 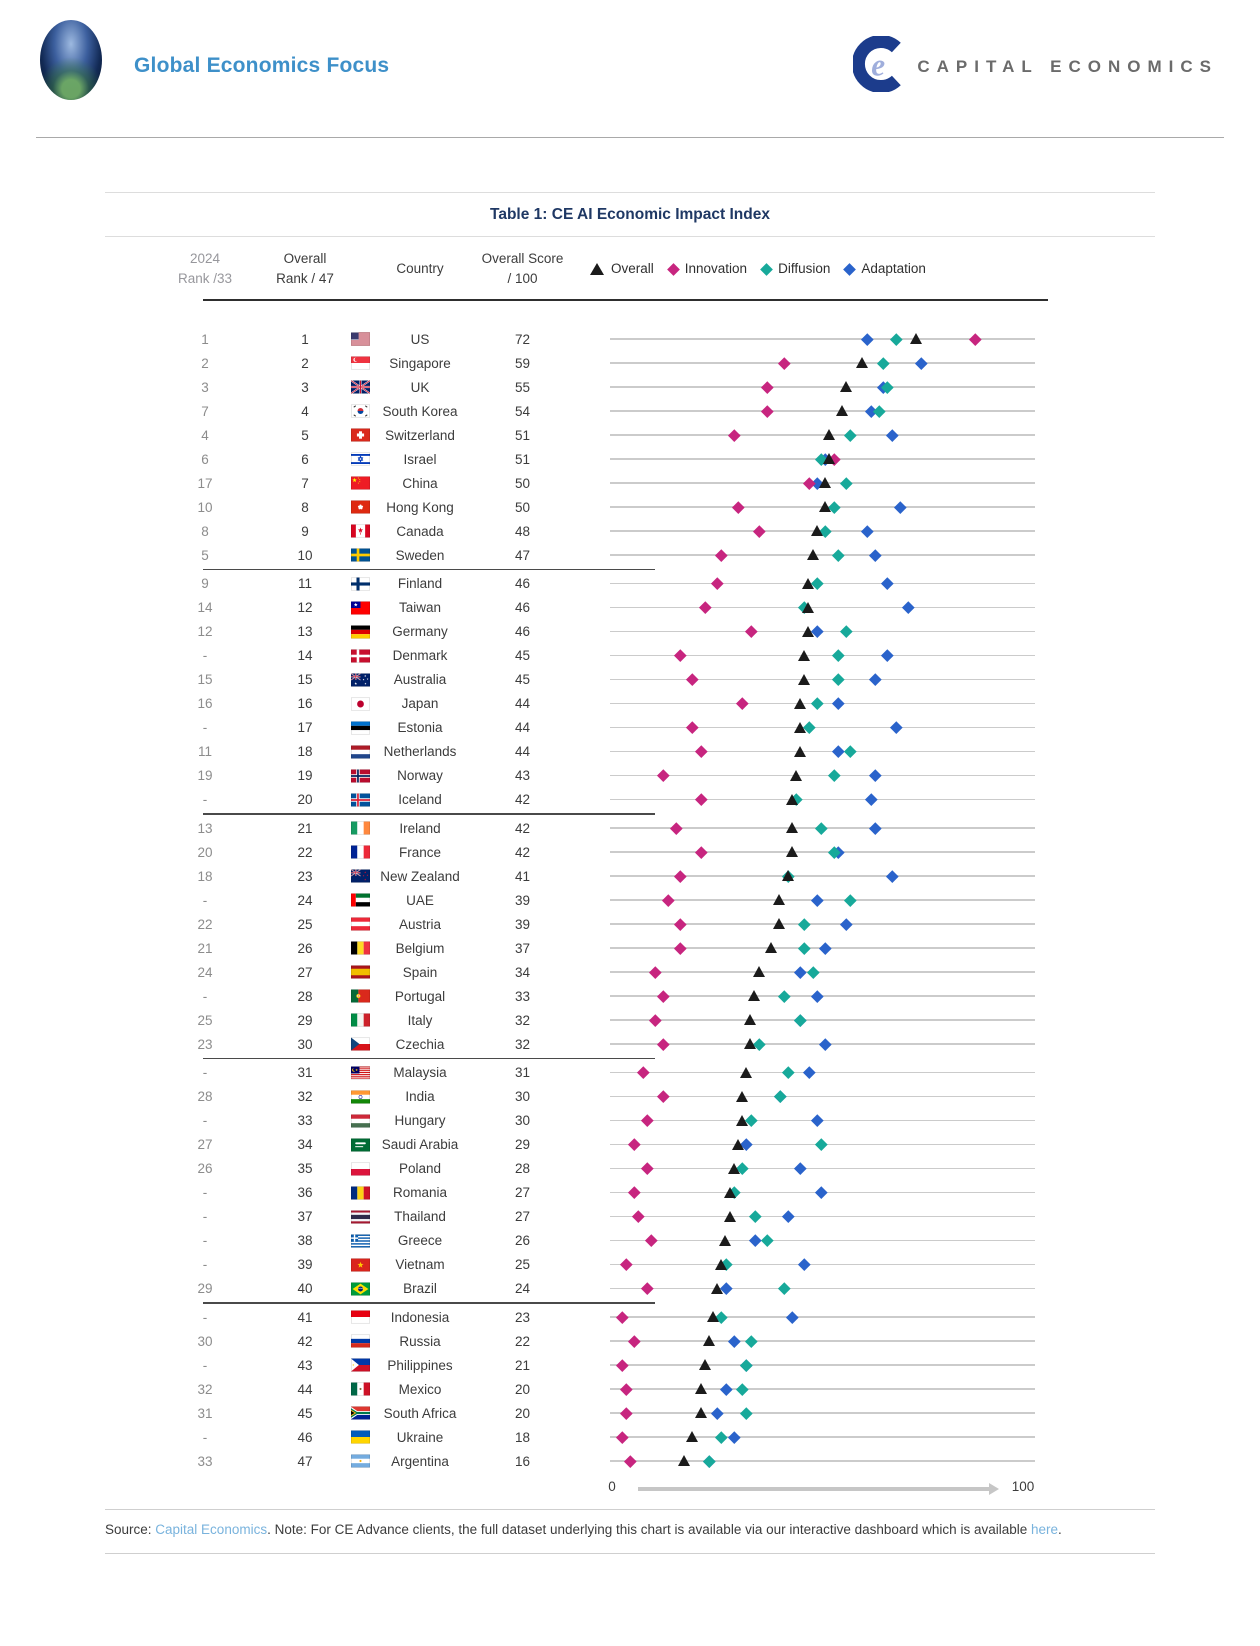 I want to click on country-name: Netherlands, so click(x=420, y=751).